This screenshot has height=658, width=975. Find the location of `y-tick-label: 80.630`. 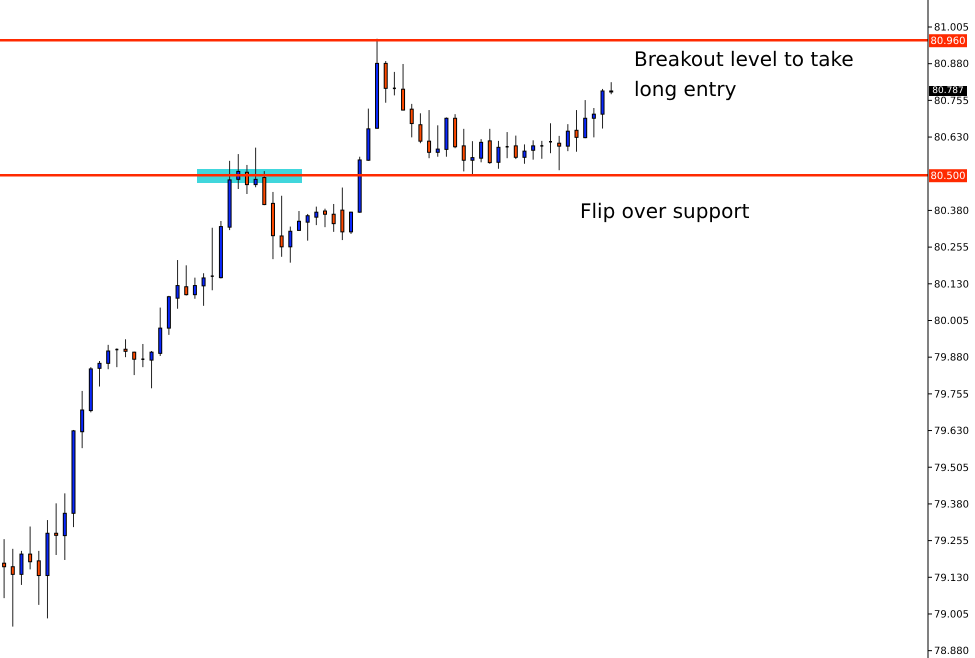

y-tick-label: 80.630 is located at coordinates (951, 138).